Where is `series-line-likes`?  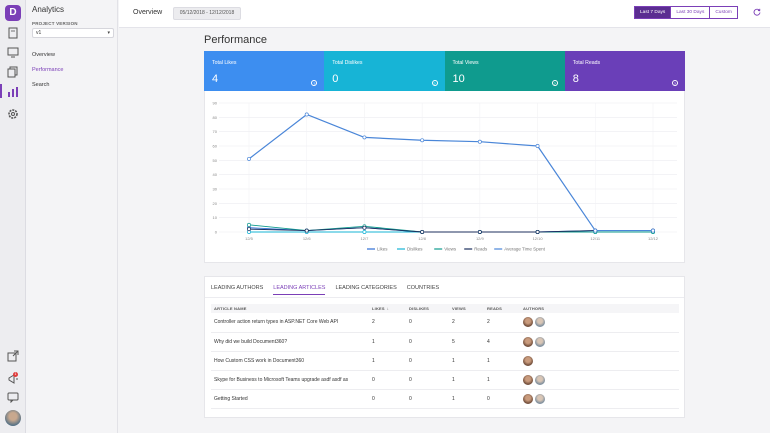
series-line-likes is located at coordinates (450, 230).